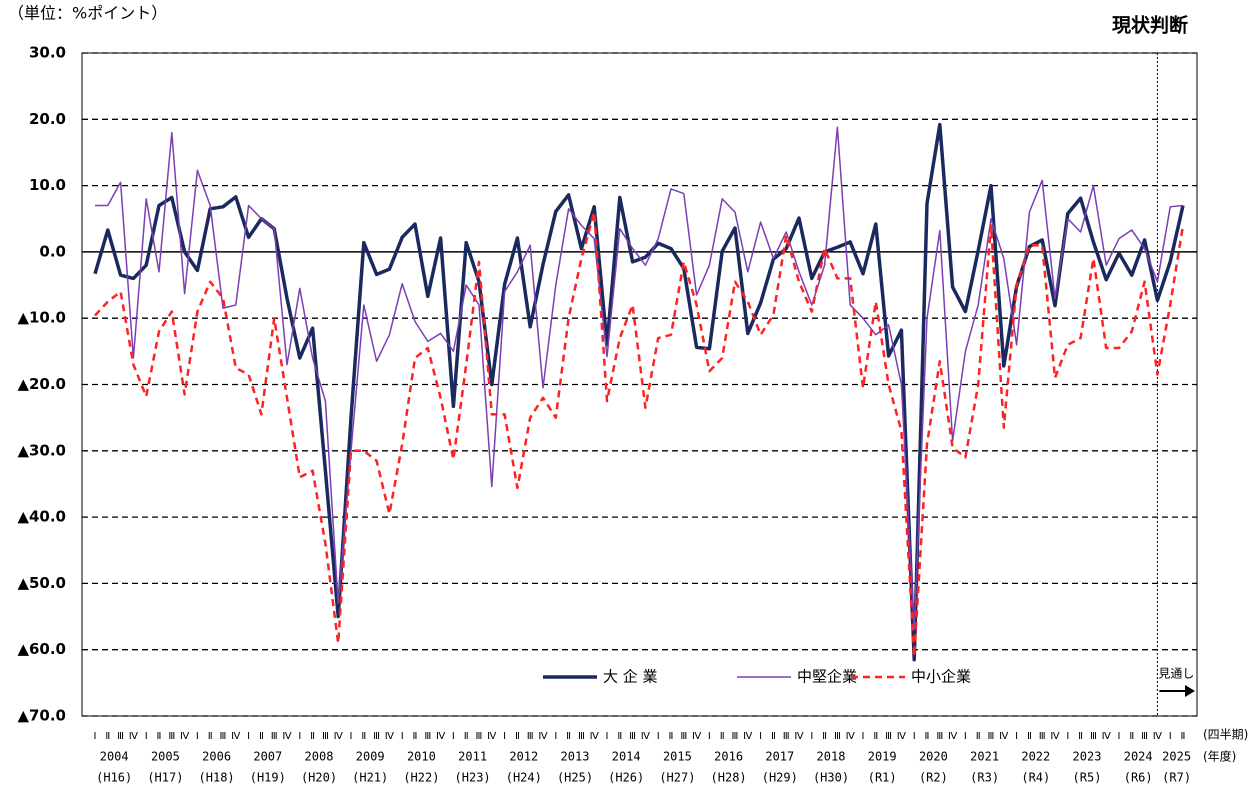 The width and height of the screenshot is (1257, 791). What do you see at coordinates (1138, 778) in the screenshot?
I see `era-label: (R6)` at bounding box center [1138, 778].